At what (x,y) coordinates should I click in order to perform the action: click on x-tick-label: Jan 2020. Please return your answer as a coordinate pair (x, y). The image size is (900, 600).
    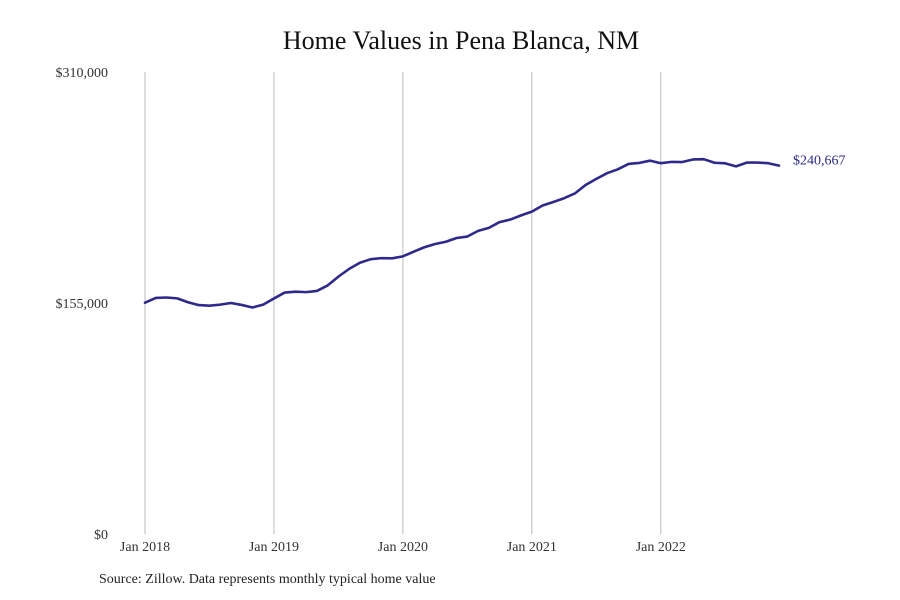
    Looking at the image, I should click on (403, 547).